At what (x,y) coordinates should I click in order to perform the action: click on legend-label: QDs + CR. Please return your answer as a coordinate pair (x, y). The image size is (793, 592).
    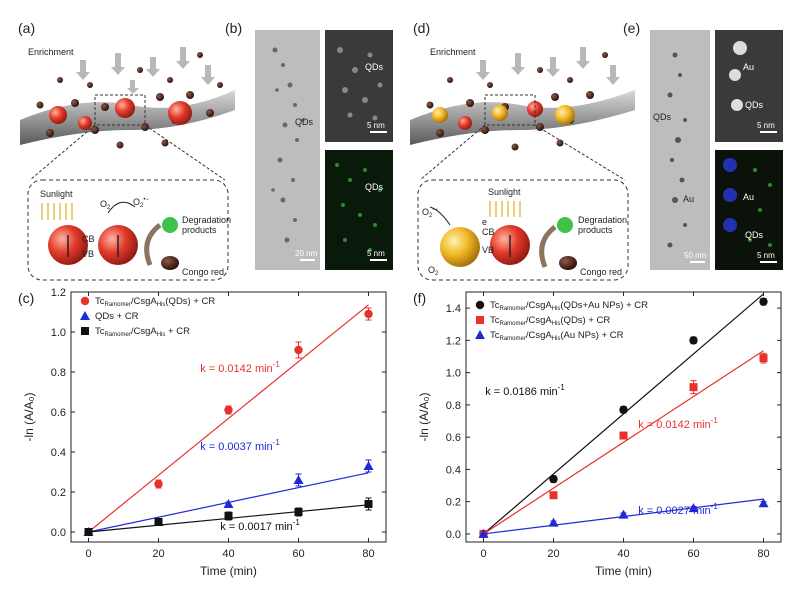
    Looking at the image, I should click on (117, 316).